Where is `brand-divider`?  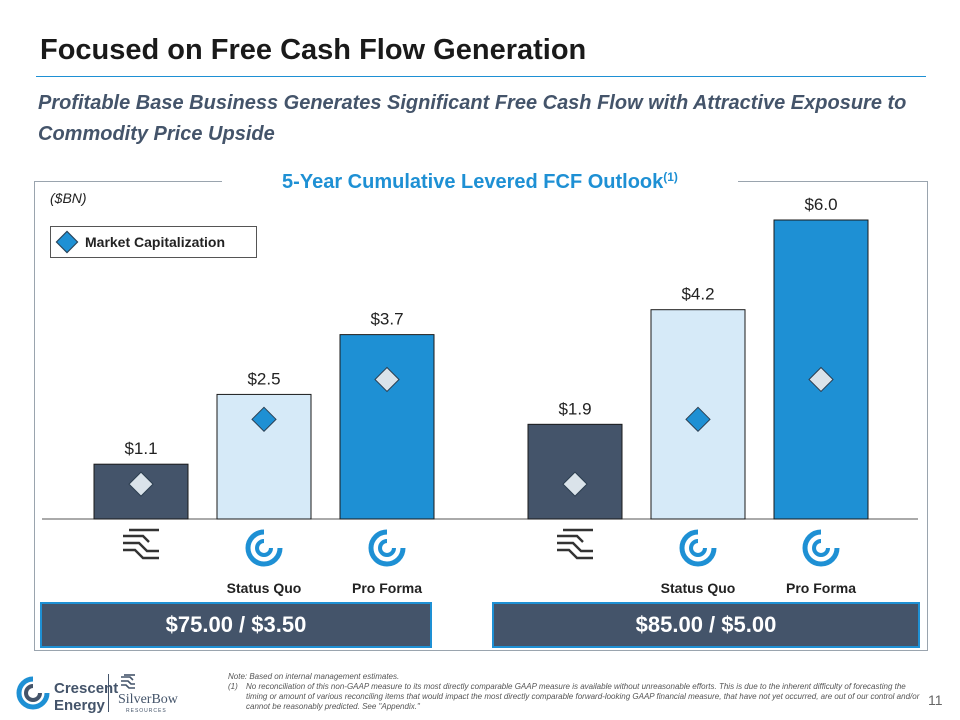
brand-divider is located at coordinates (108, 693).